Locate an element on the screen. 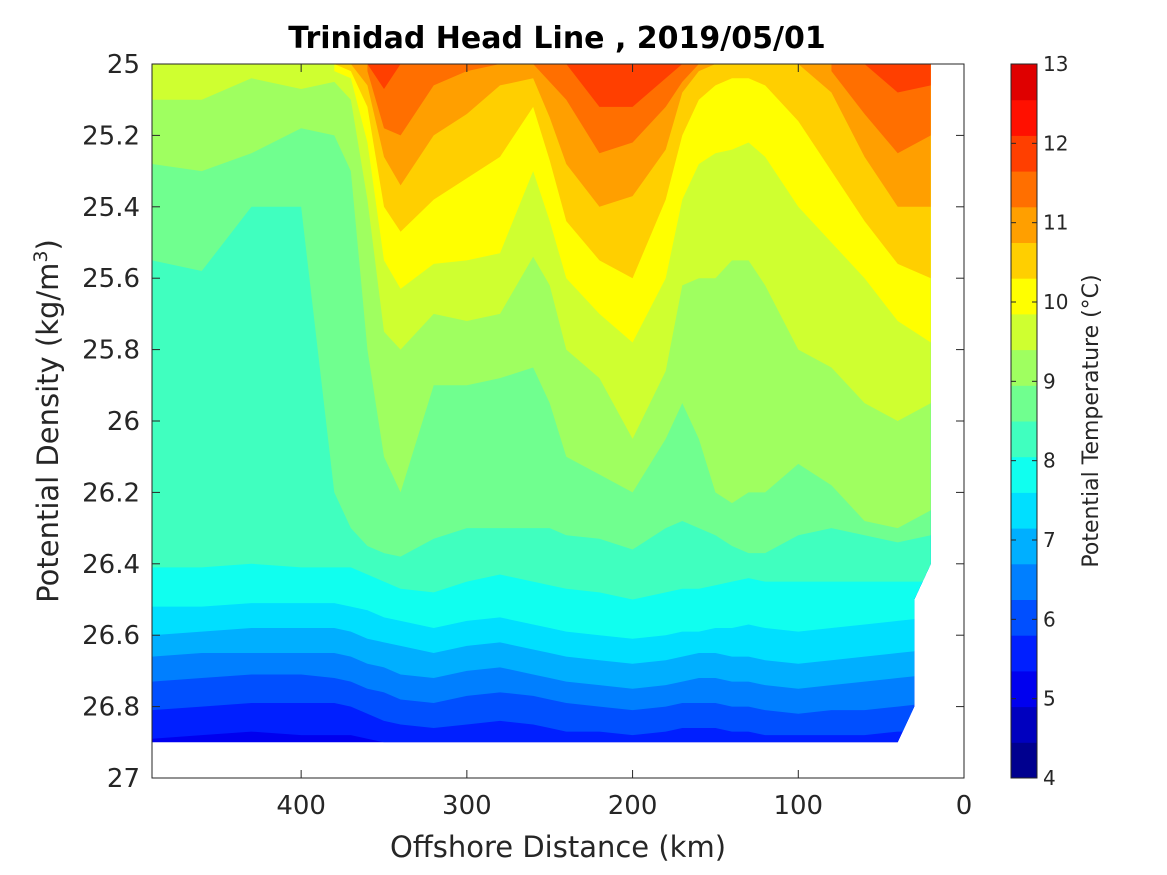 This screenshot has width=1167, height=875. colorbar-tick-label: 13 is located at coordinates (1055, 64).